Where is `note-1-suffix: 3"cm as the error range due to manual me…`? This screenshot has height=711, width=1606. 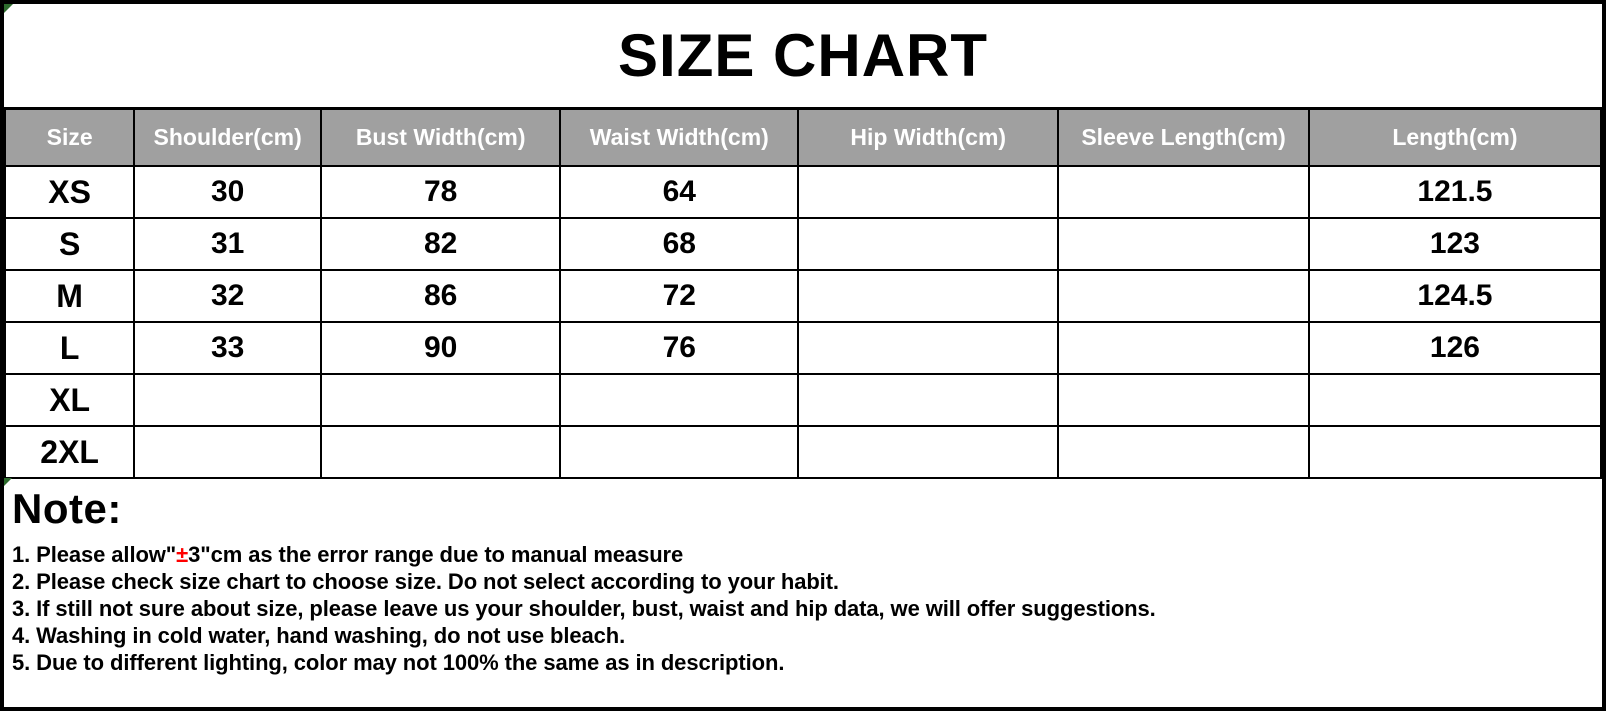 note-1-suffix: 3"cm as the error range due to manual me… is located at coordinates (436, 554).